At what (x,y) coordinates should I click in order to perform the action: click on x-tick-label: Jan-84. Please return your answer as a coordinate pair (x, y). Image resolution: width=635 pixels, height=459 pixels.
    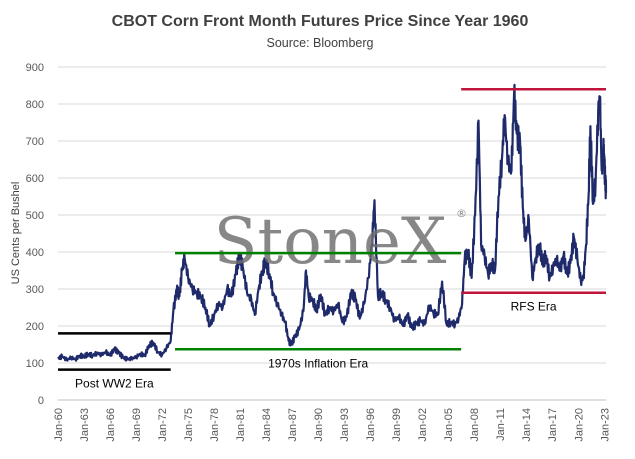
    Looking at the image, I should click on (267, 425).